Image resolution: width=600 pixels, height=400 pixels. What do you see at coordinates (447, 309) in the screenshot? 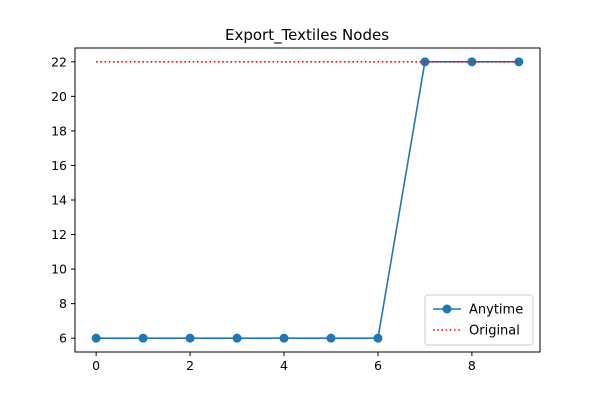
I see `legend-marker-anytime` at bounding box center [447, 309].